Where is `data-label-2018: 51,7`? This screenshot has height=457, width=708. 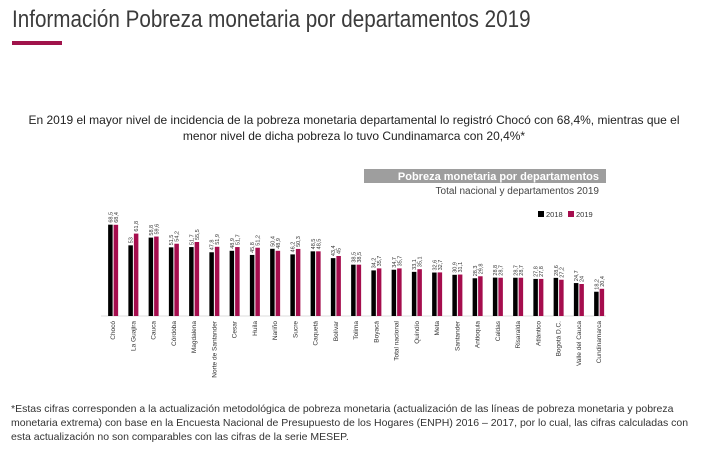 data-label-2018: 51,7 is located at coordinates (192, 239).